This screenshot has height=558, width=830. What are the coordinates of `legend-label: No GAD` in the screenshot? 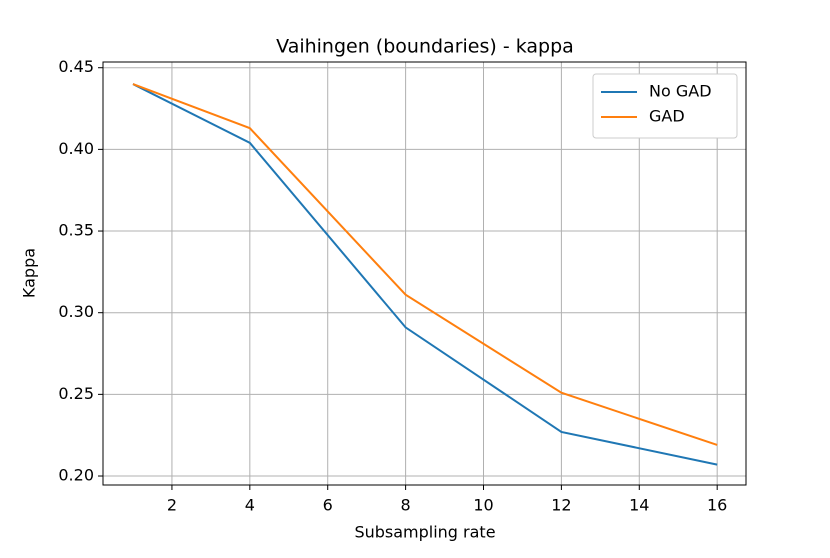 It's located at (680, 91).